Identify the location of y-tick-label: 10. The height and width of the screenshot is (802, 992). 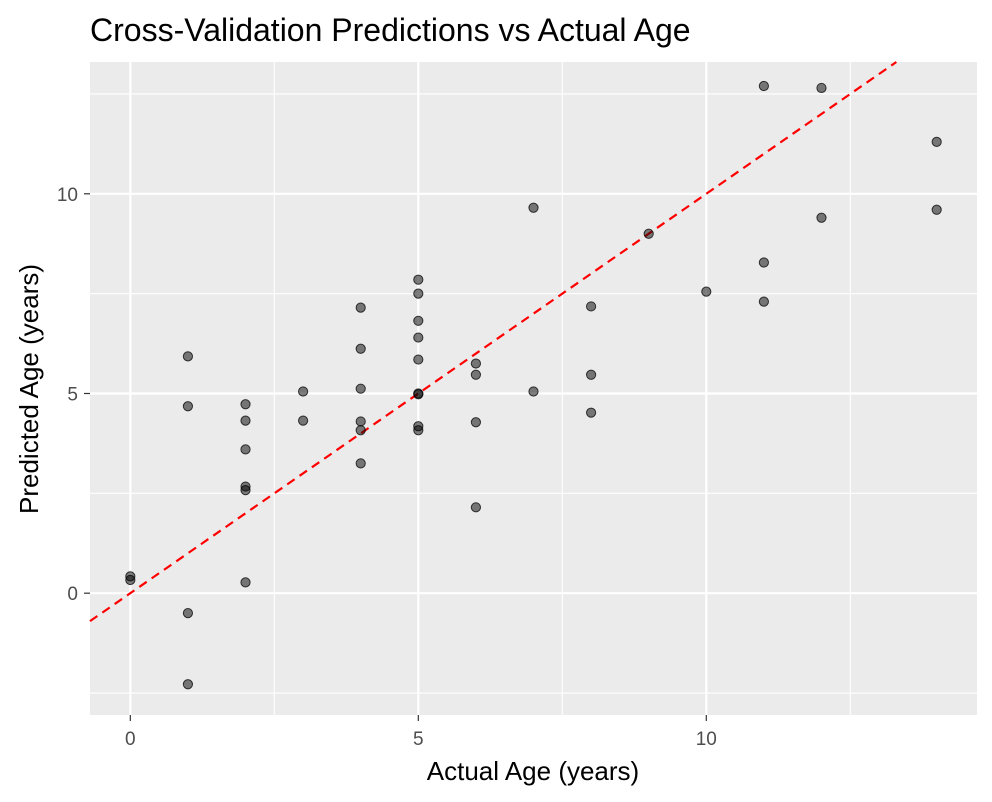
(67, 195).